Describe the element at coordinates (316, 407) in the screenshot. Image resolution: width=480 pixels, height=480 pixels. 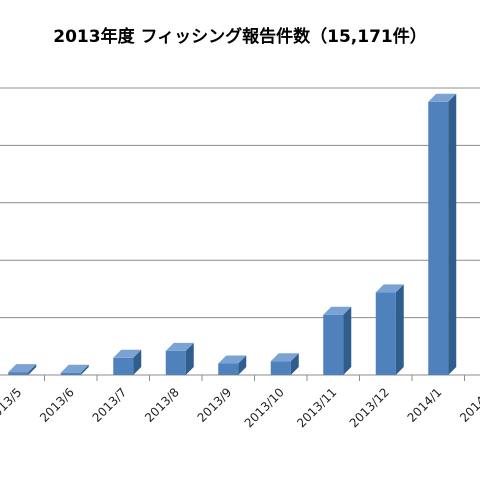
I see `x-tick-label: 2013/11` at that location.